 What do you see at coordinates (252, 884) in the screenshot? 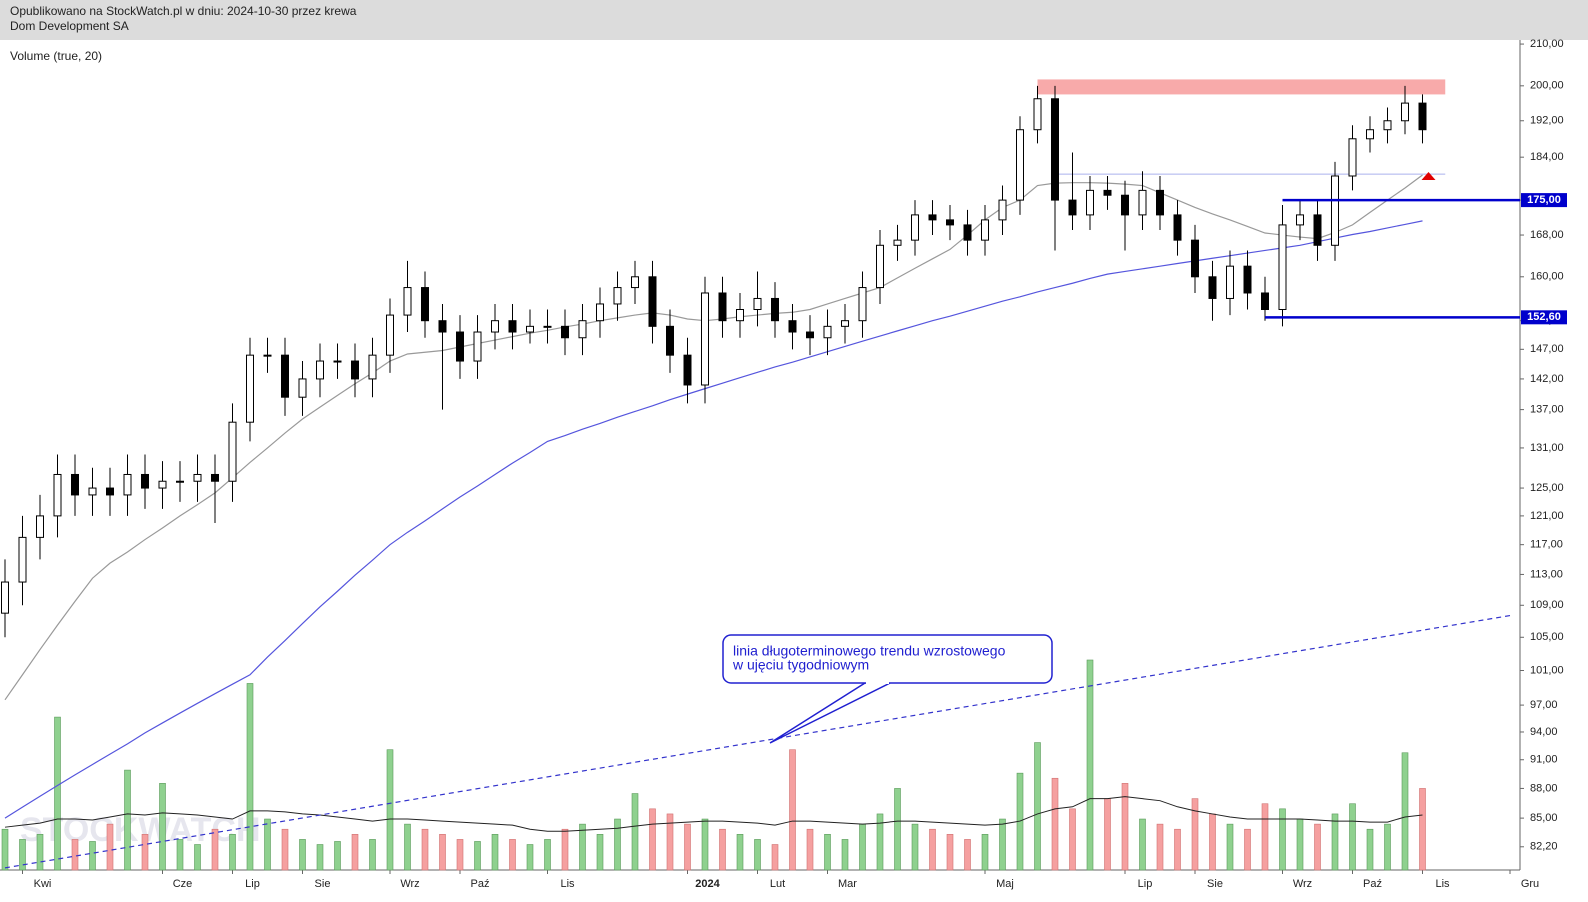
I see `x-tick-label: Lip` at bounding box center [252, 884].